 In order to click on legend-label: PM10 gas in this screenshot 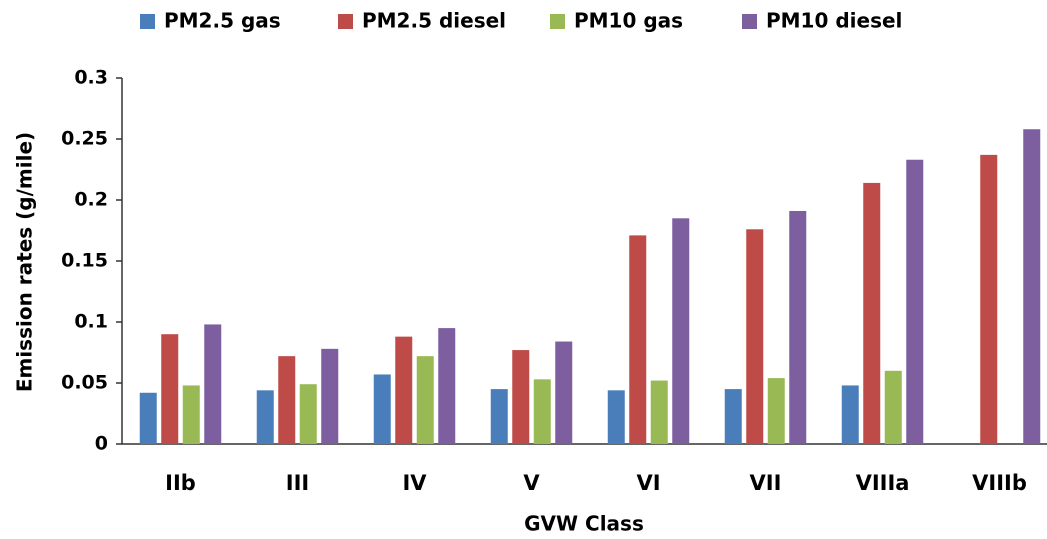, I will do `click(628, 21)`.